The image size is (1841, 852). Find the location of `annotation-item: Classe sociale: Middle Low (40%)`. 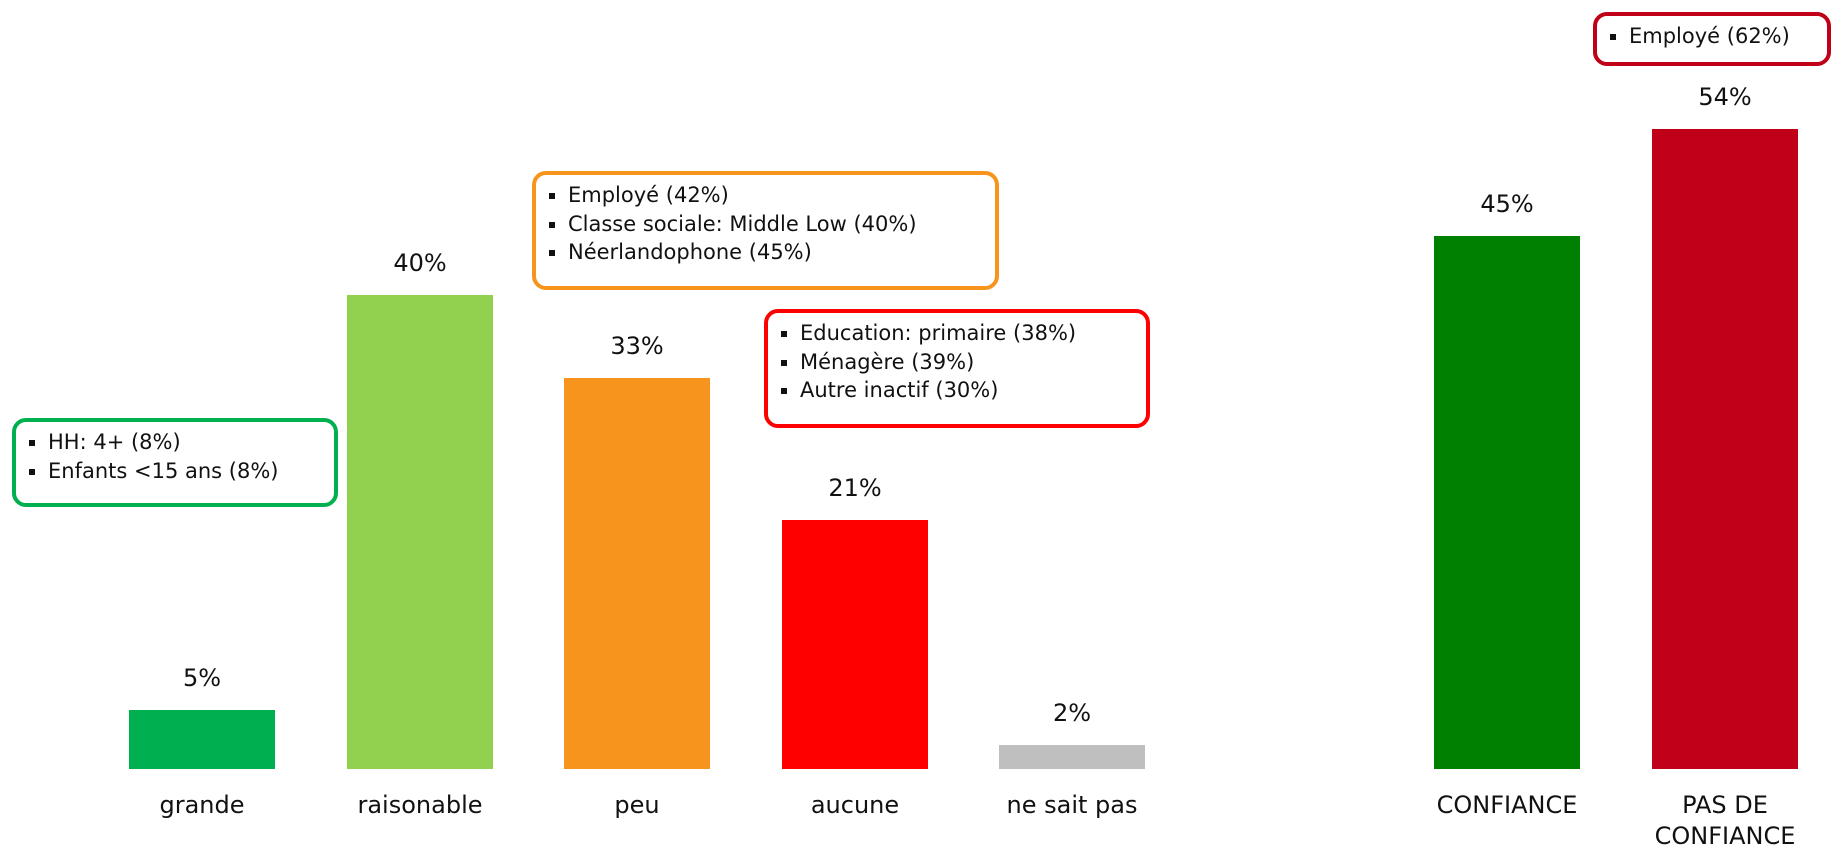

annotation-item: Classe sociale: Middle Low (40%) is located at coordinates (776, 224).